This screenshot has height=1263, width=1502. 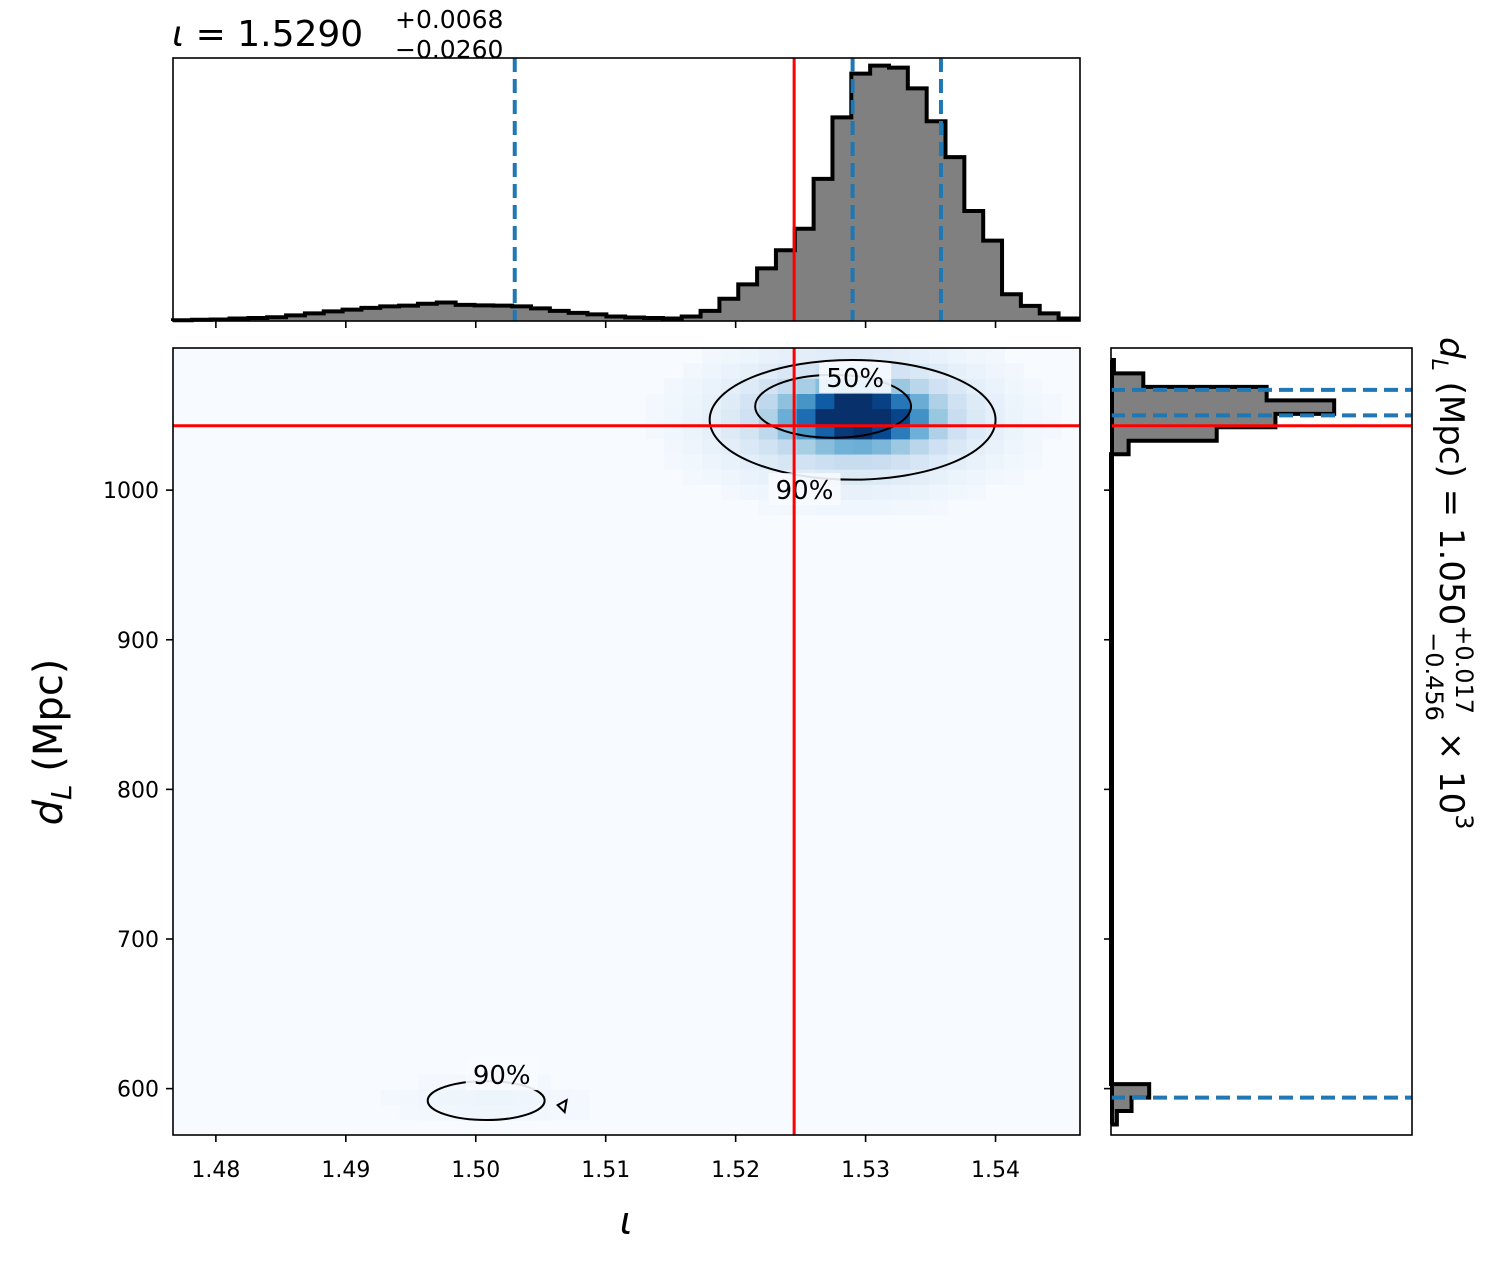 I want to click on right-label-symbol: d, so click(x=1451, y=348).